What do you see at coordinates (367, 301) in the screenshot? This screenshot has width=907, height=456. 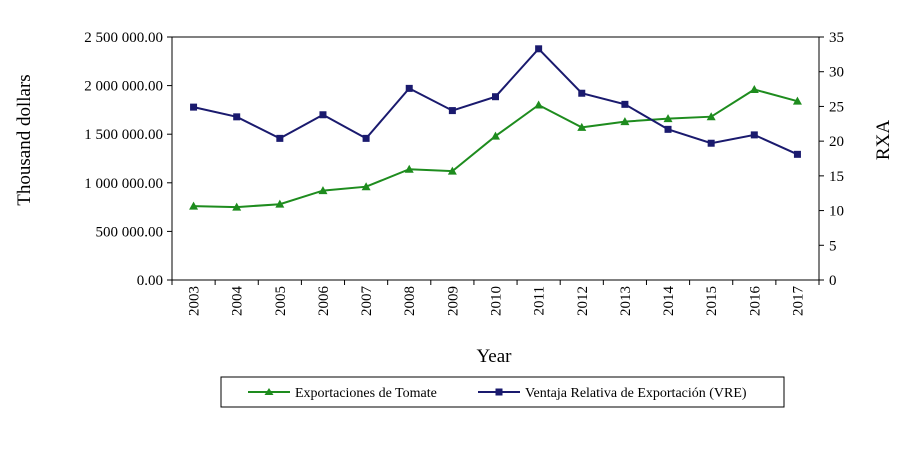 I see `x-tick-label: 2007` at bounding box center [367, 301].